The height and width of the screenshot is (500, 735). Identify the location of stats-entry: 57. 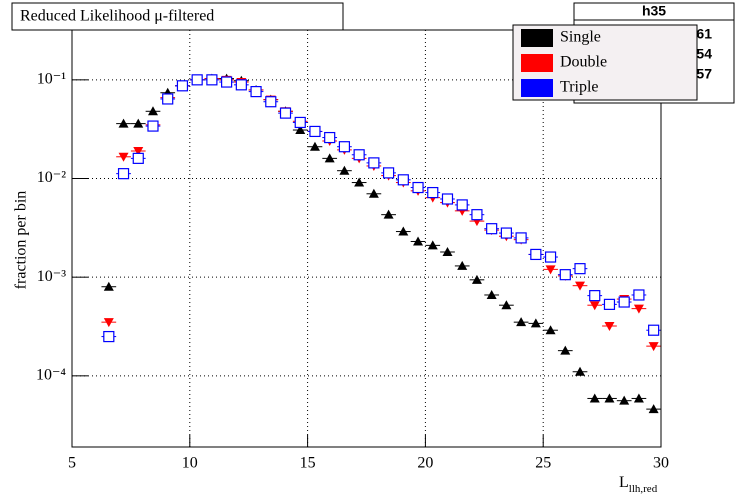
(704, 74).